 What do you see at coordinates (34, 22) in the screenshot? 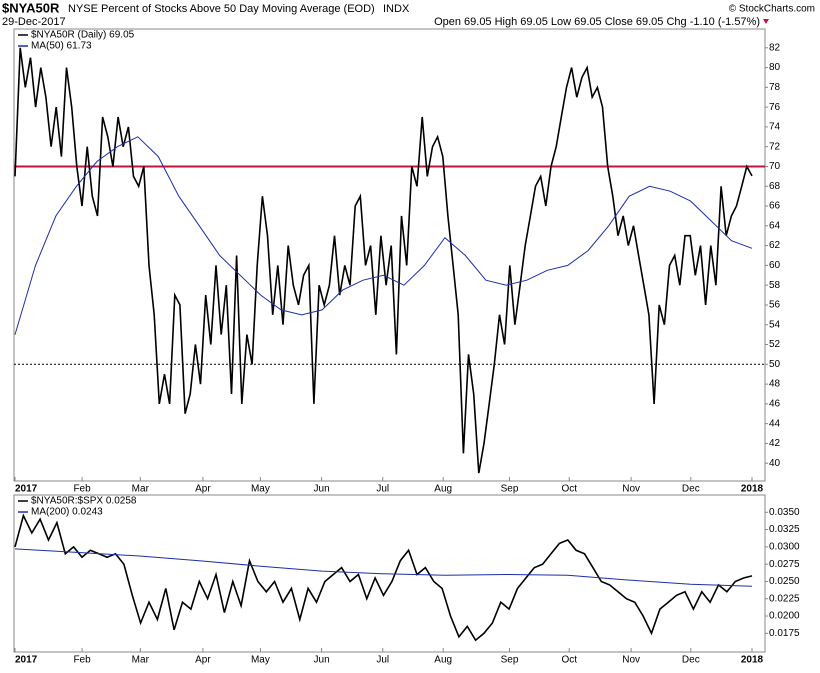
I see `date: 29-Dec-2017` at bounding box center [34, 22].